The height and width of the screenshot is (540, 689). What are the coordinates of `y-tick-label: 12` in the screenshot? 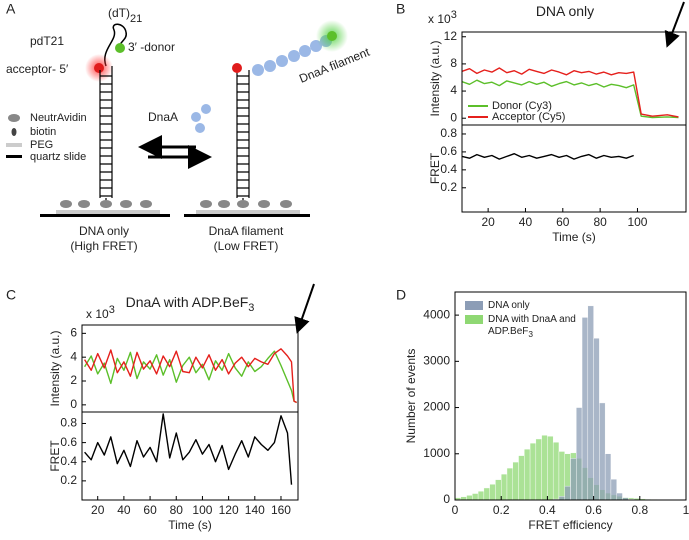 It's located at (451, 36).